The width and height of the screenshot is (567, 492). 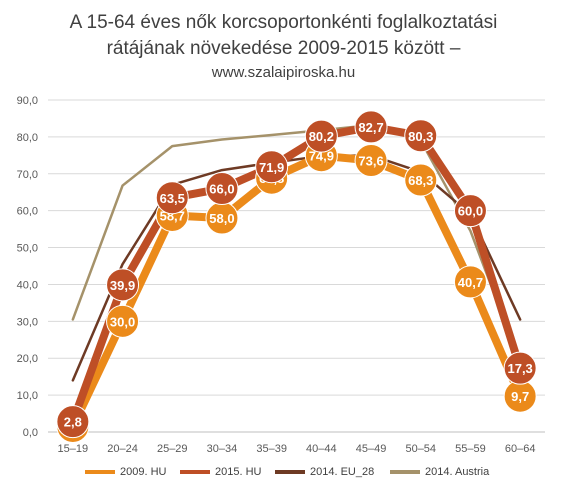 What do you see at coordinates (238, 472) in the screenshot?
I see `legend-label: 2015. HU` at bounding box center [238, 472].